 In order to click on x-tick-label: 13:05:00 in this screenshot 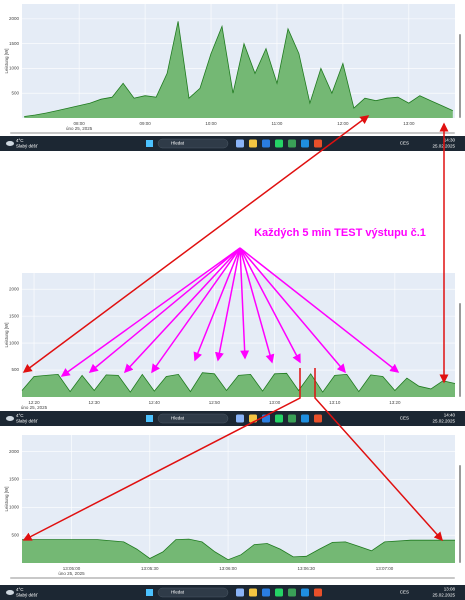, I will do `click(72, 568)`.